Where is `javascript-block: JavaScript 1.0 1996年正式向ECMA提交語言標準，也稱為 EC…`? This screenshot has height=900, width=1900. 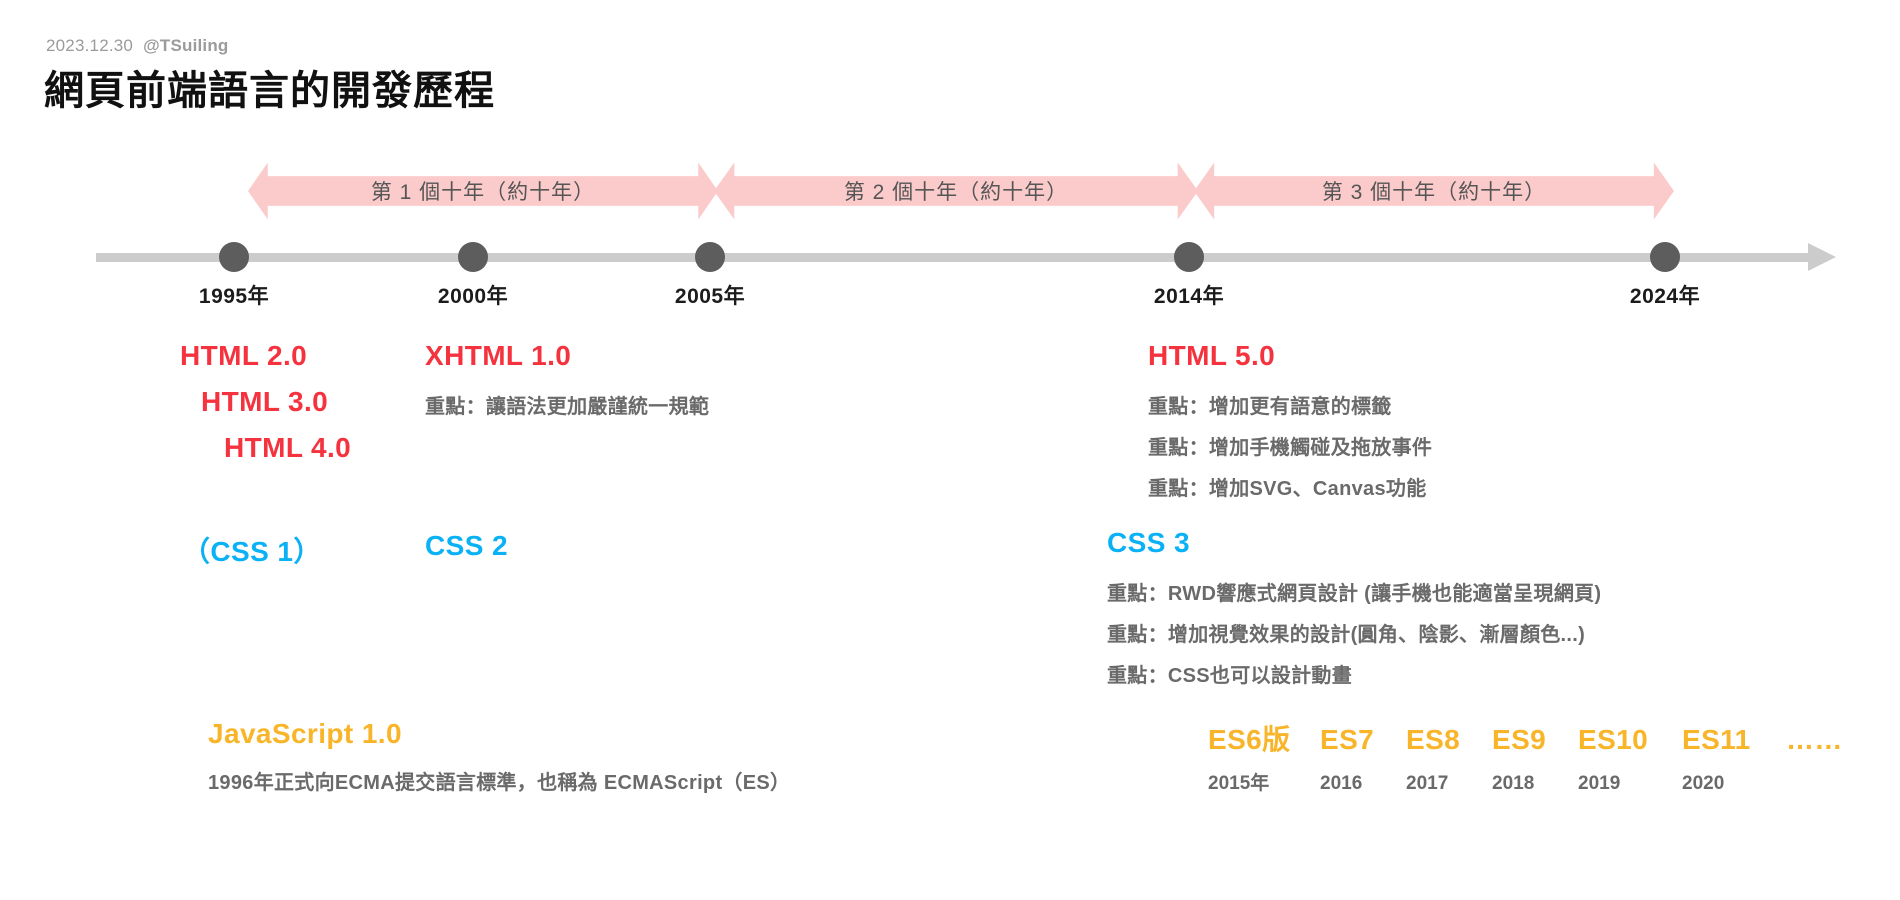 javascript-block: JavaScript 1.0 1996年正式向ECMA提交語言標準，也稱為 EC… is located at coordinates (499, 756).